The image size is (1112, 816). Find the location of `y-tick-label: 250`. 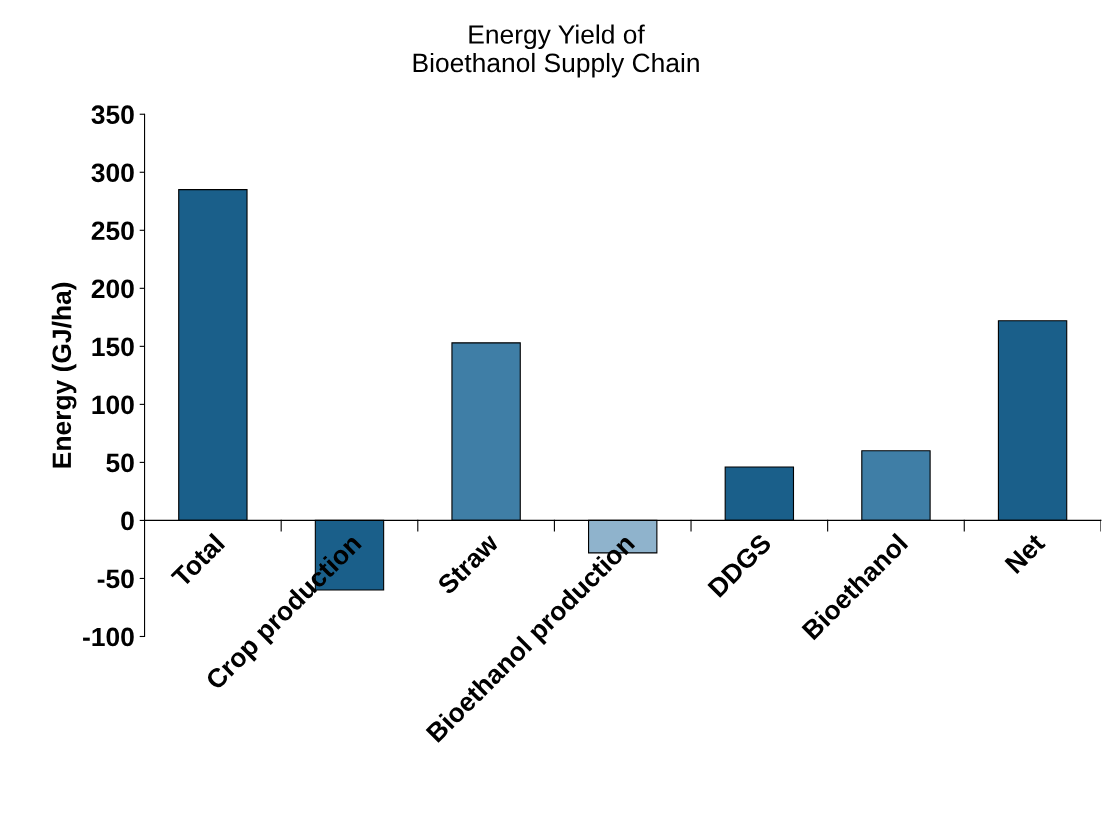

y-tick-label: 250 is located at coordinates (112, 231).